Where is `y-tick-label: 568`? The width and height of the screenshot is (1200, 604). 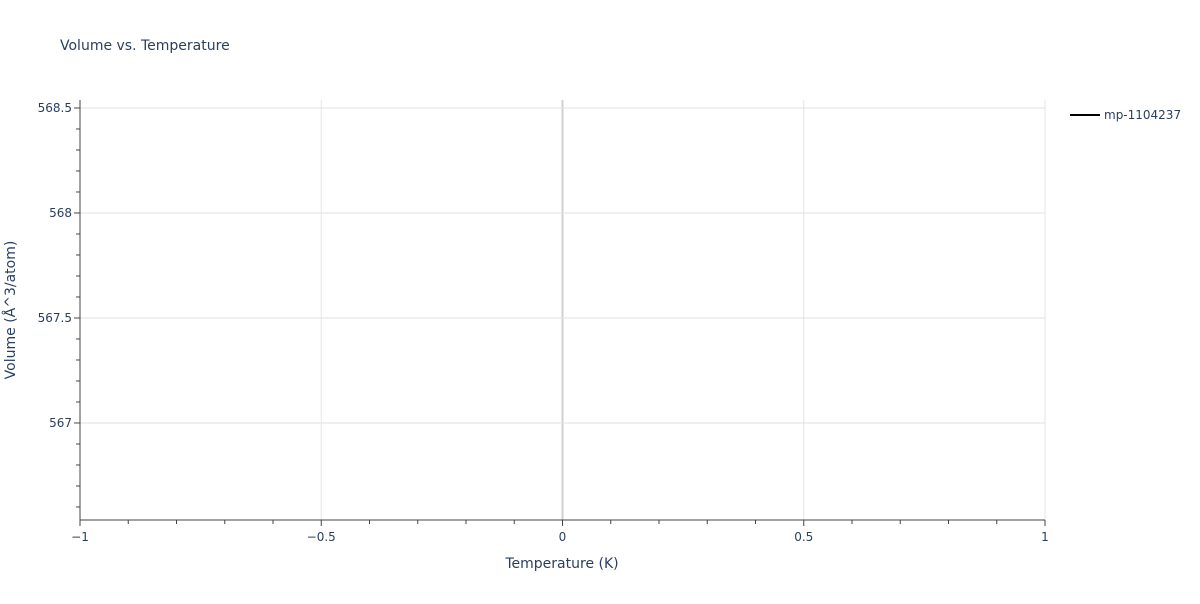
y-tick-label: 568 is located at coordinates (60, 213).